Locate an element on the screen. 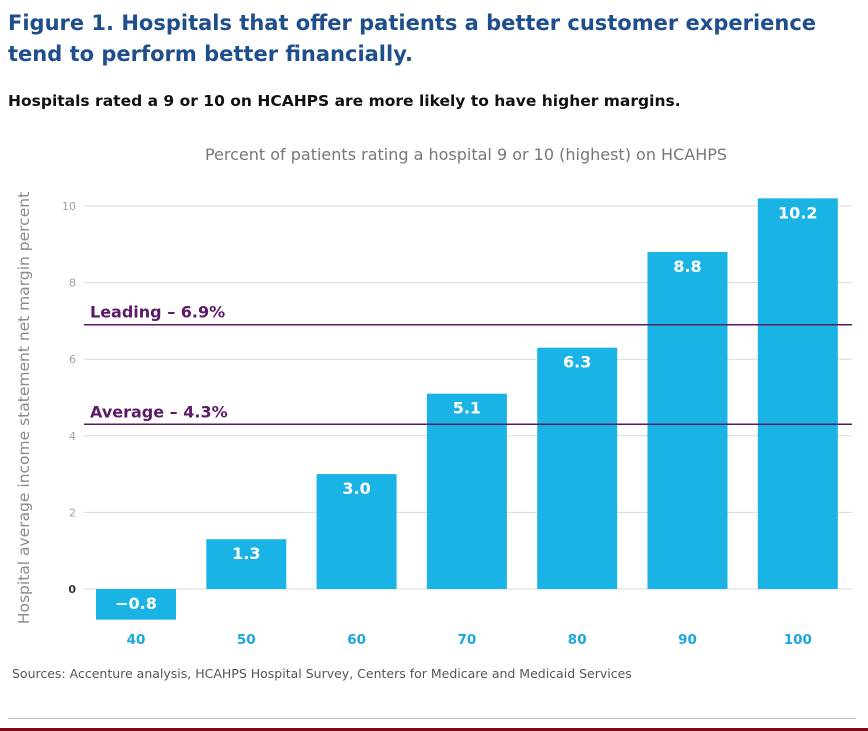 The height and width of the screenshot is (731, 868). y-tick-label: 0 is located at coordinates (72, 589).